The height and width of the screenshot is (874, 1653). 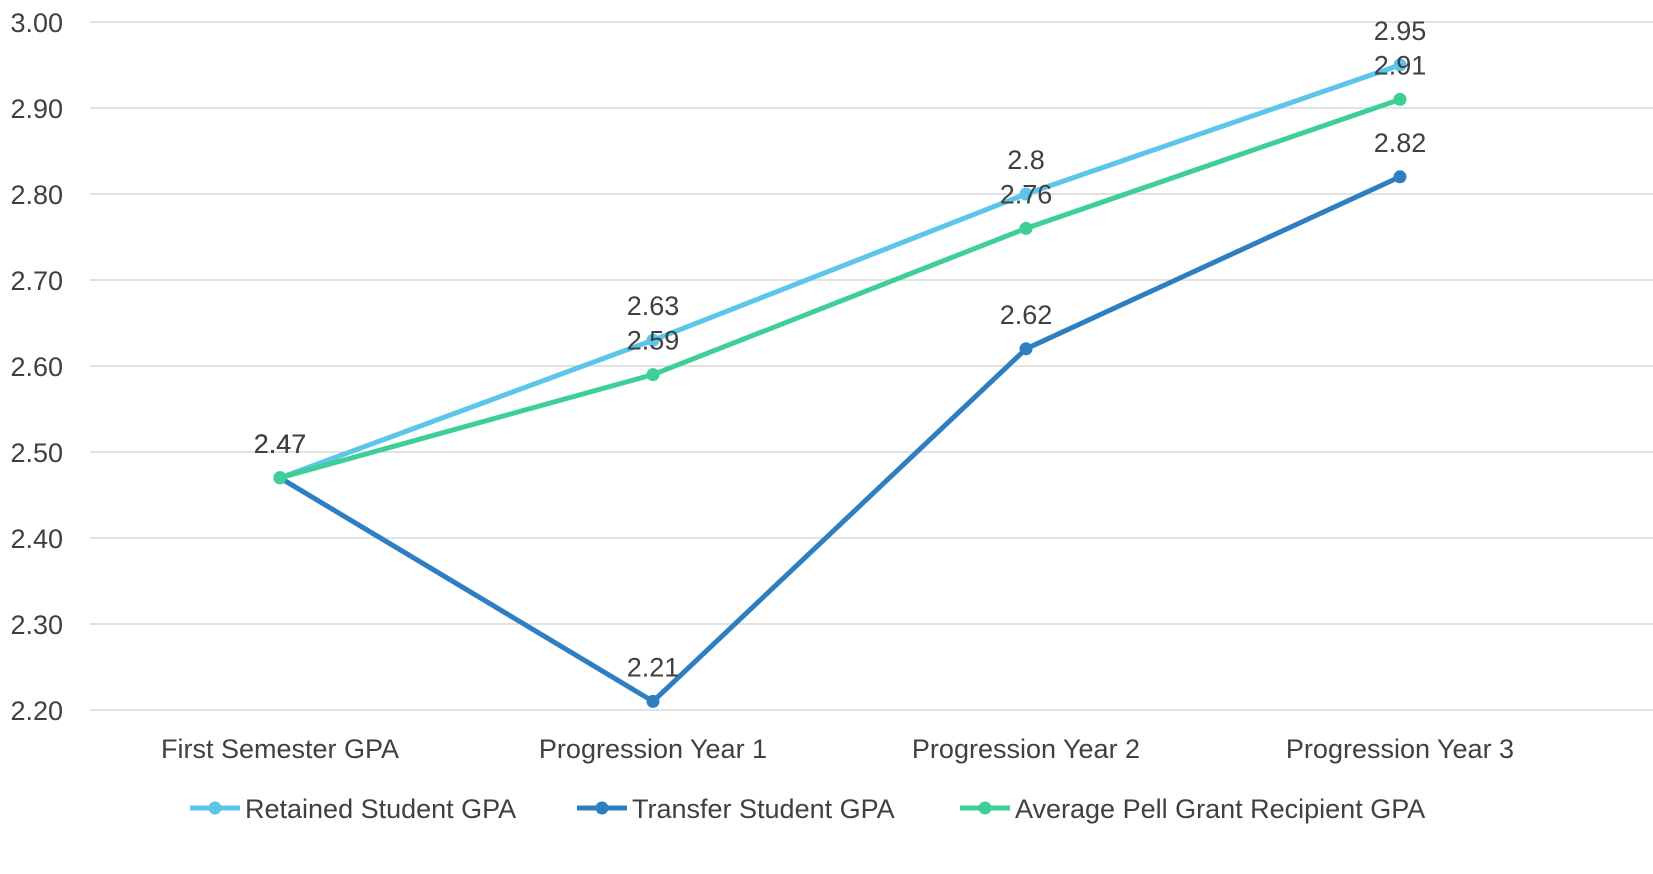 What do you see at coordinates (36, 23) in the screenshot?
I see `y-tick-label: 3.00` at bounding box center [36, 23].